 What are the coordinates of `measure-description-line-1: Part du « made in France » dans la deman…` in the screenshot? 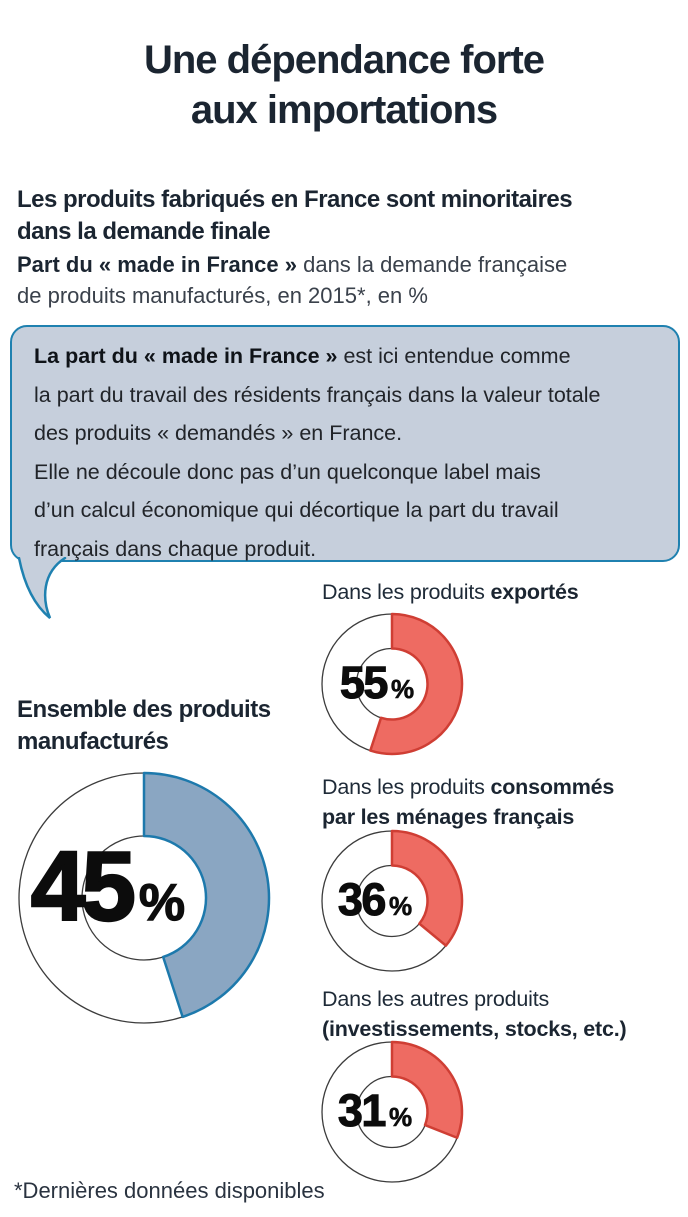 It's located at (292, 264).